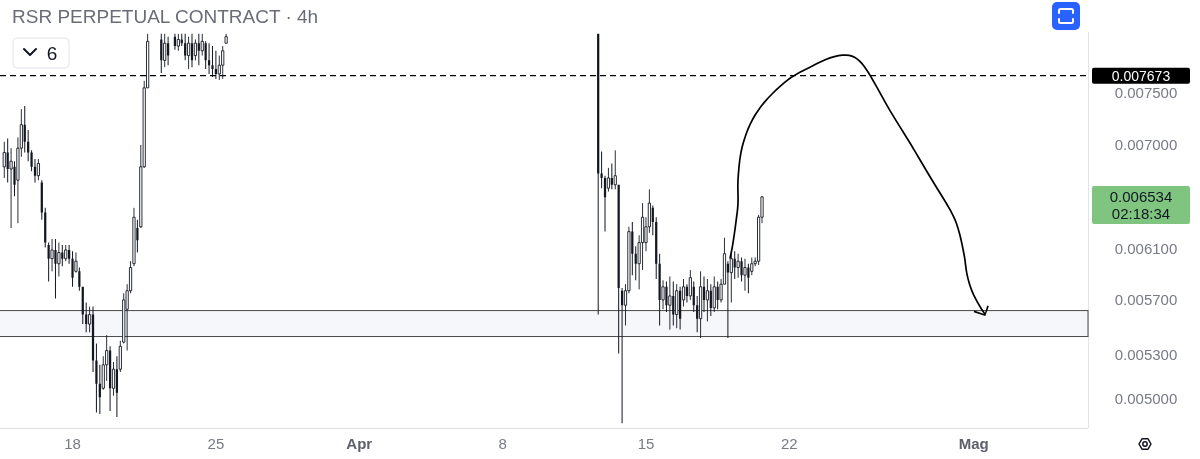 The height and width of the screenshot is (459, 1200). I want to click on x-tick-label: Apr, so click(359, 443).